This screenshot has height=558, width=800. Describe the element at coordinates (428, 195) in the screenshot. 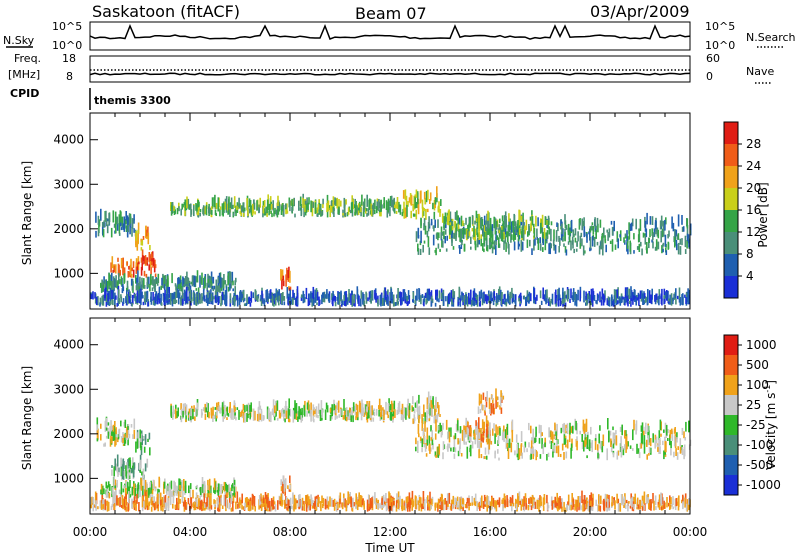

I see `power-band-7-cell` at that location.